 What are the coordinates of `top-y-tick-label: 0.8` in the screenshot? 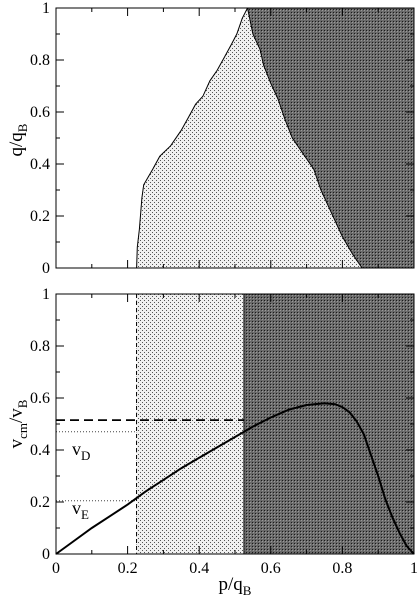 It's located at (40, 60).